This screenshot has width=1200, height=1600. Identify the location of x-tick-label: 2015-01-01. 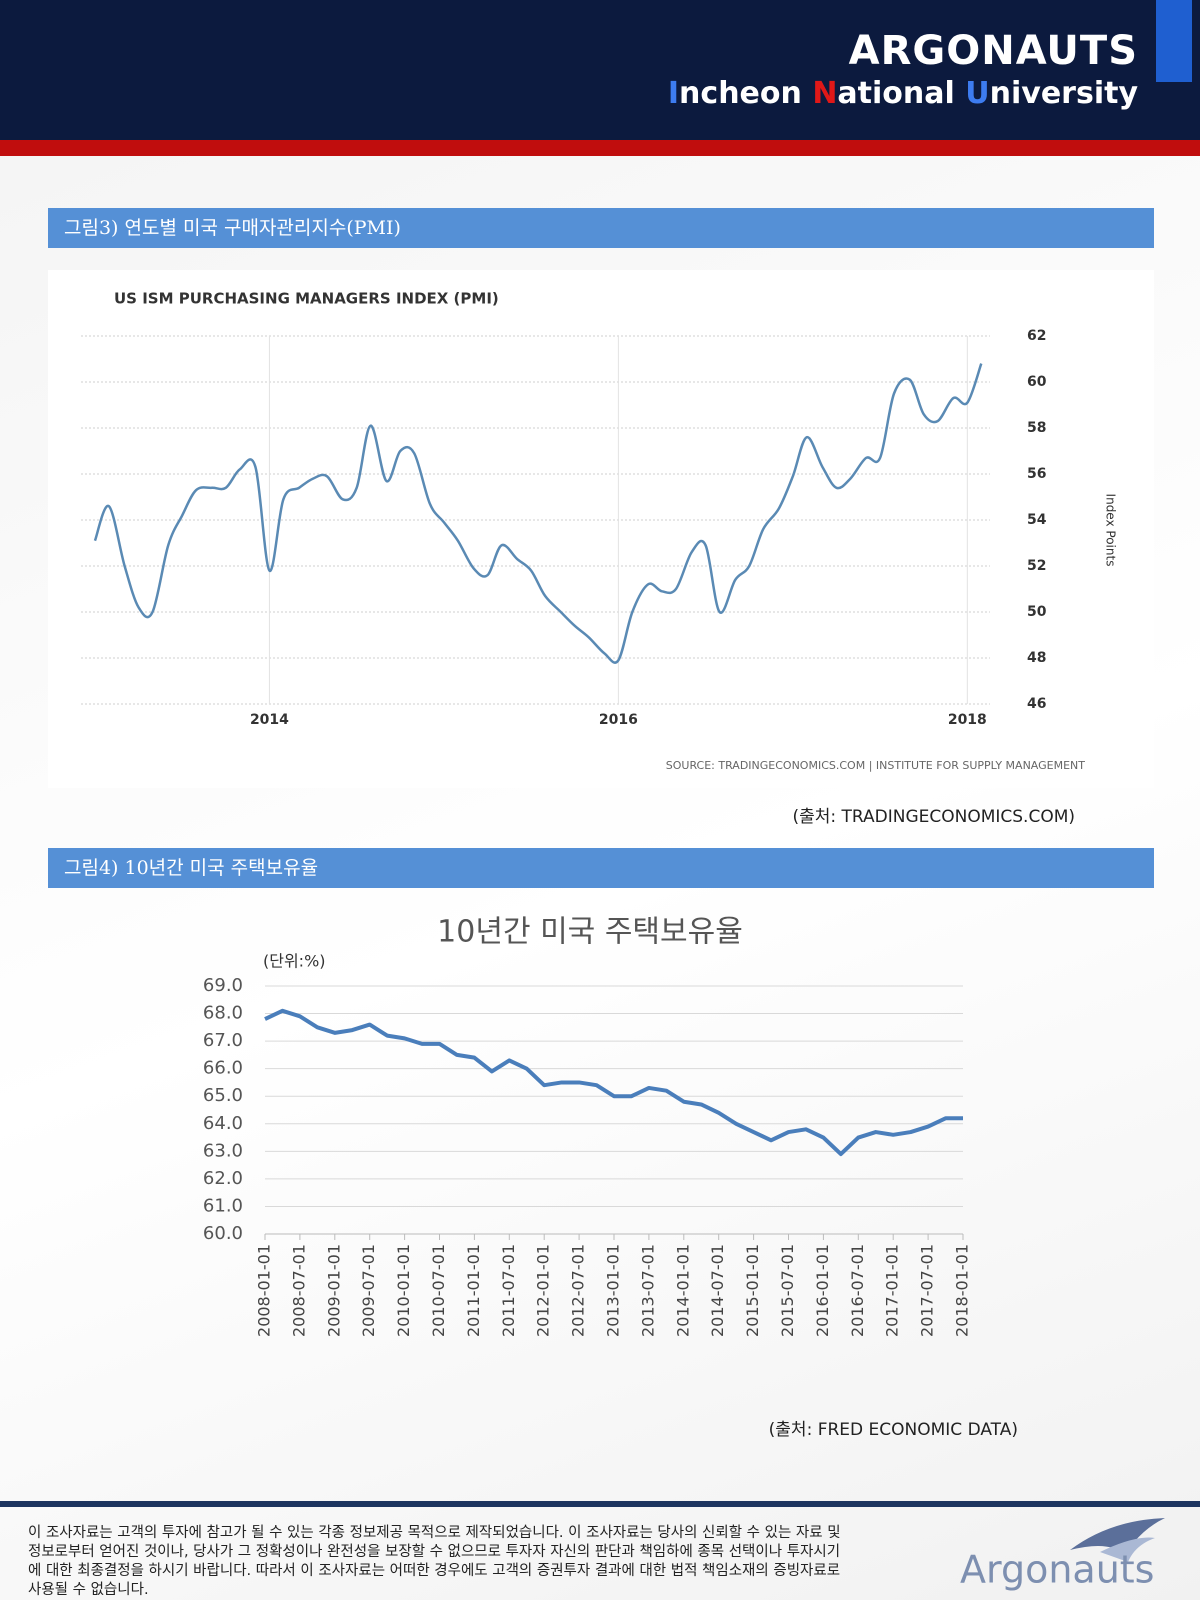
(752, 1290).